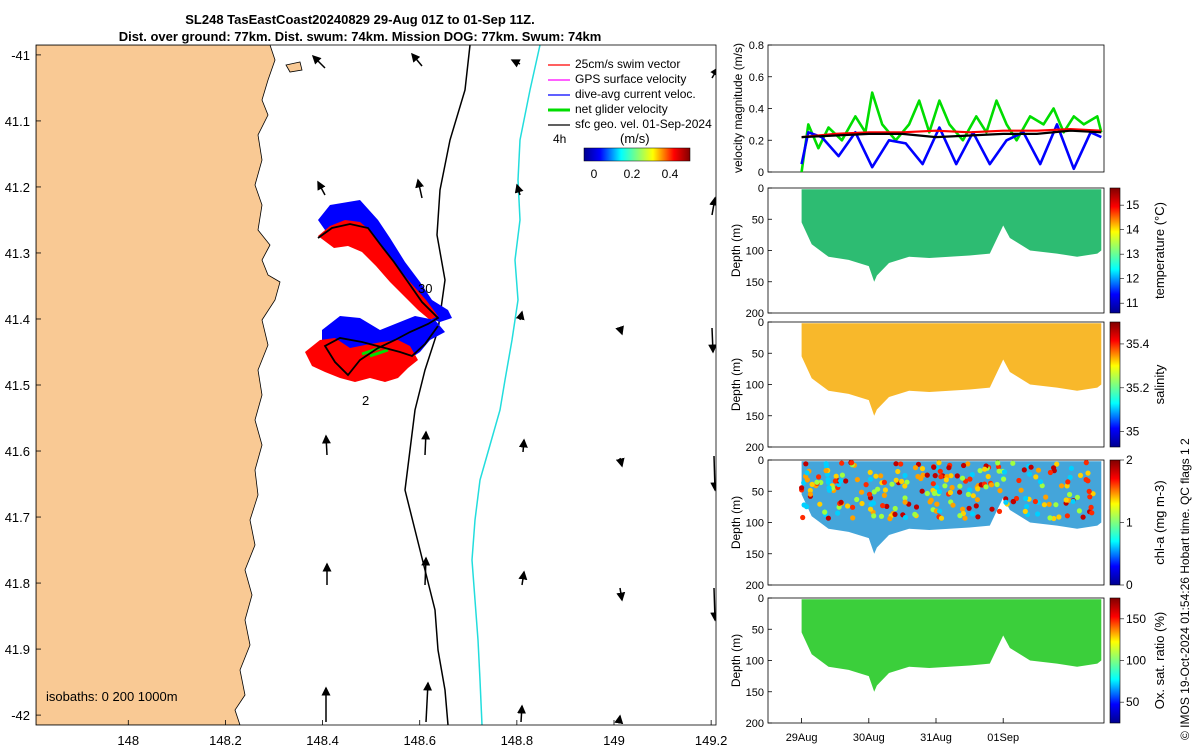  I want to click on map-y-tick-label: -41, so click(20, 55).